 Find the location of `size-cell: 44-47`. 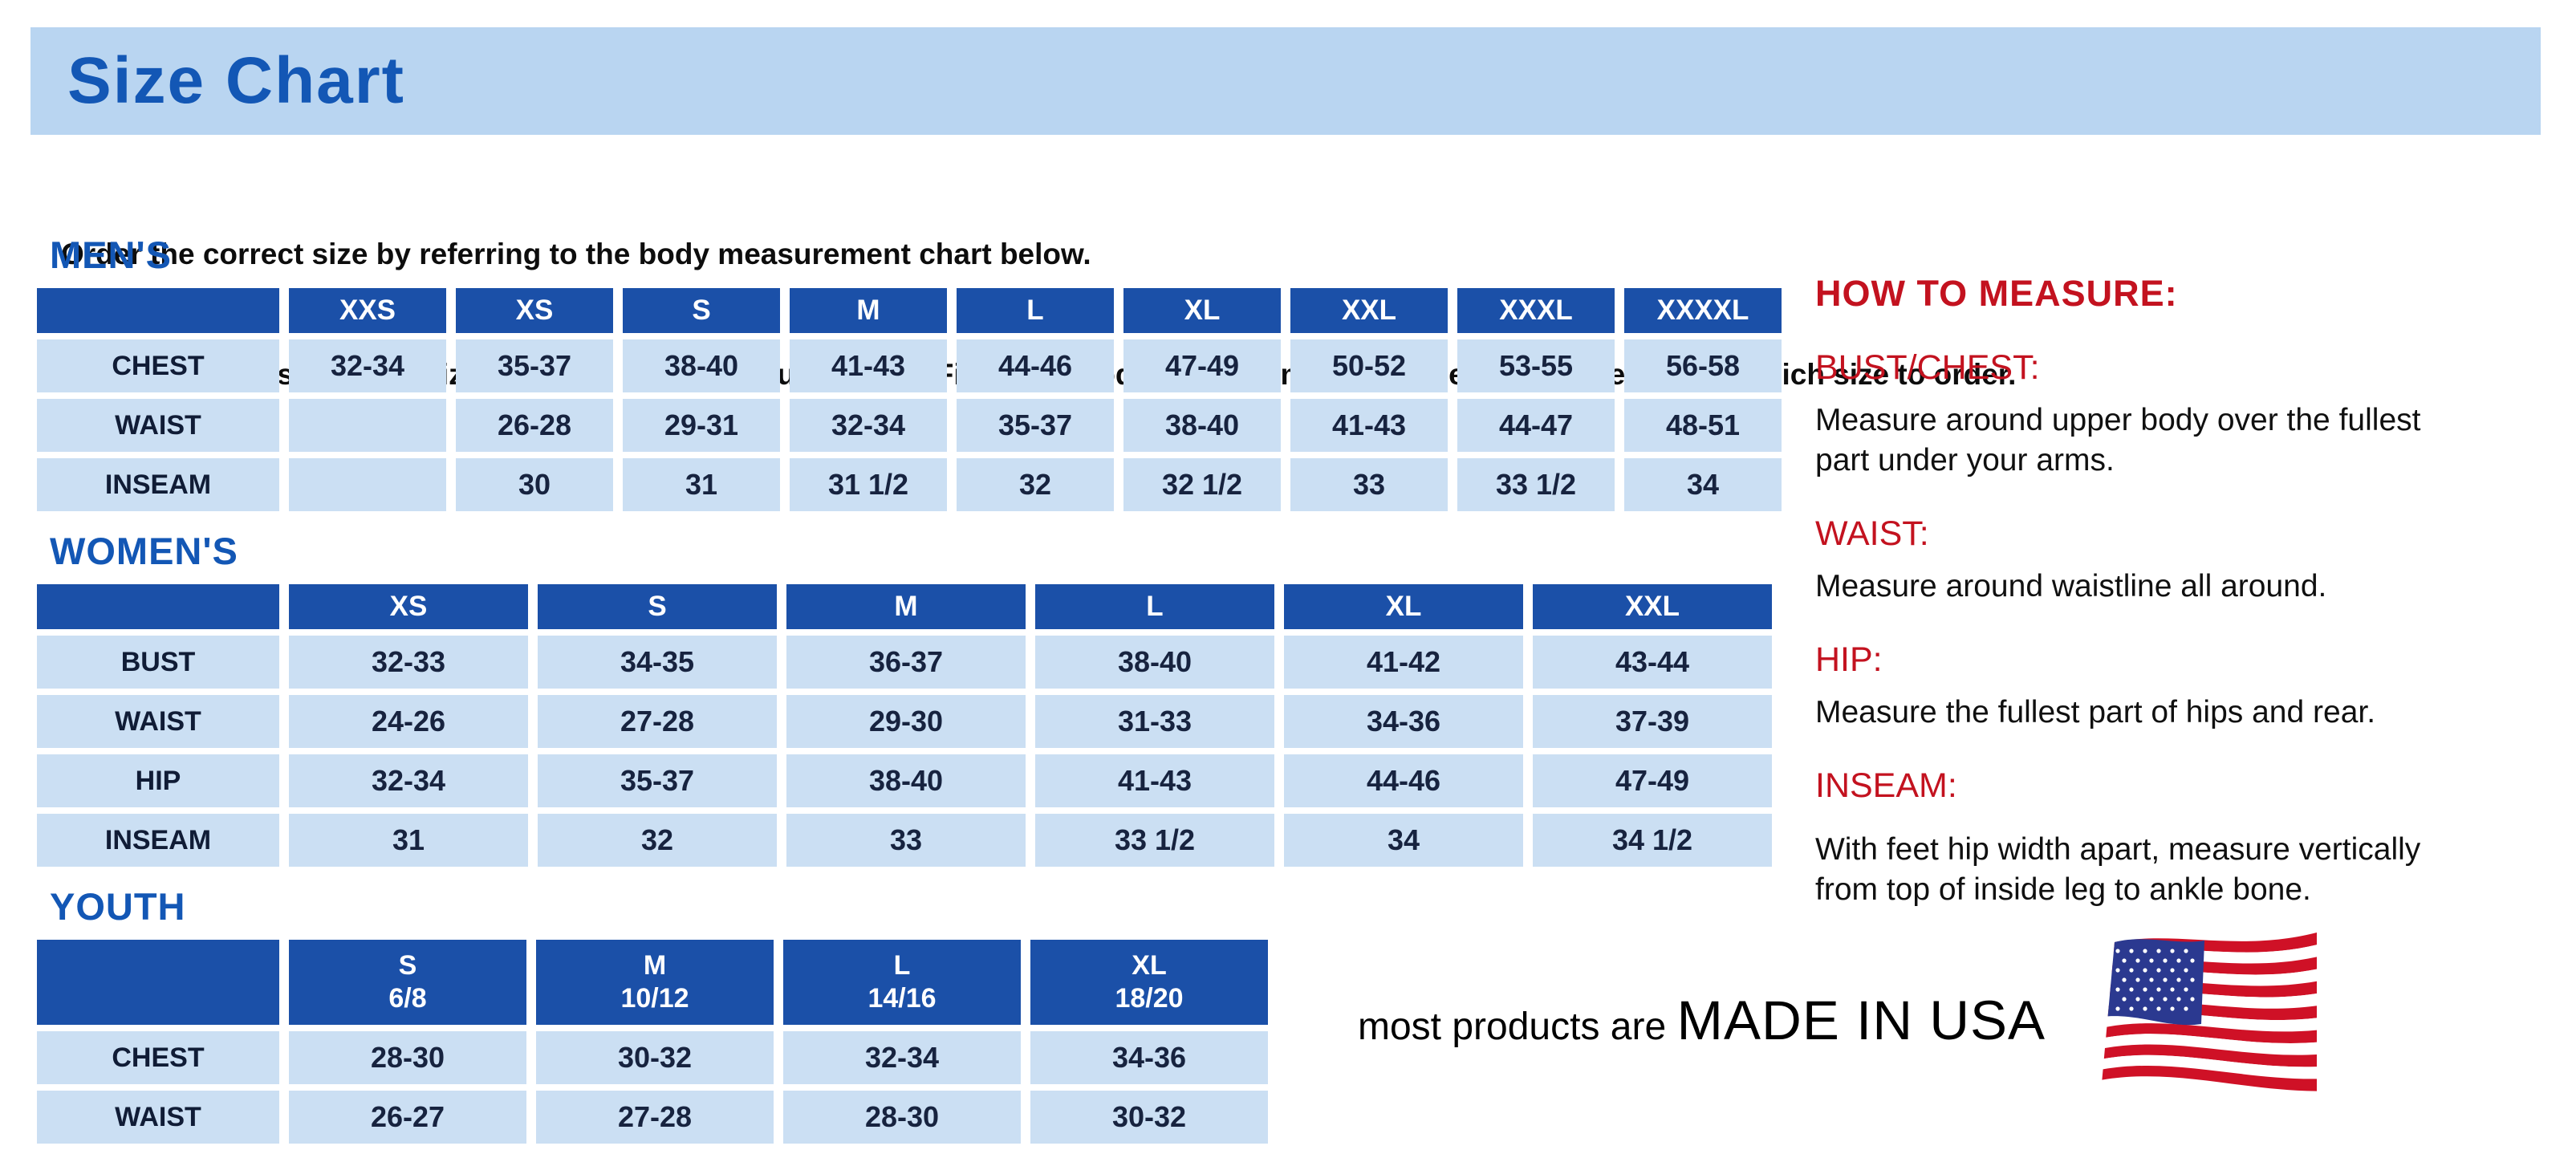

size-cell: 44-47 is located at coordinates (1536, 425).